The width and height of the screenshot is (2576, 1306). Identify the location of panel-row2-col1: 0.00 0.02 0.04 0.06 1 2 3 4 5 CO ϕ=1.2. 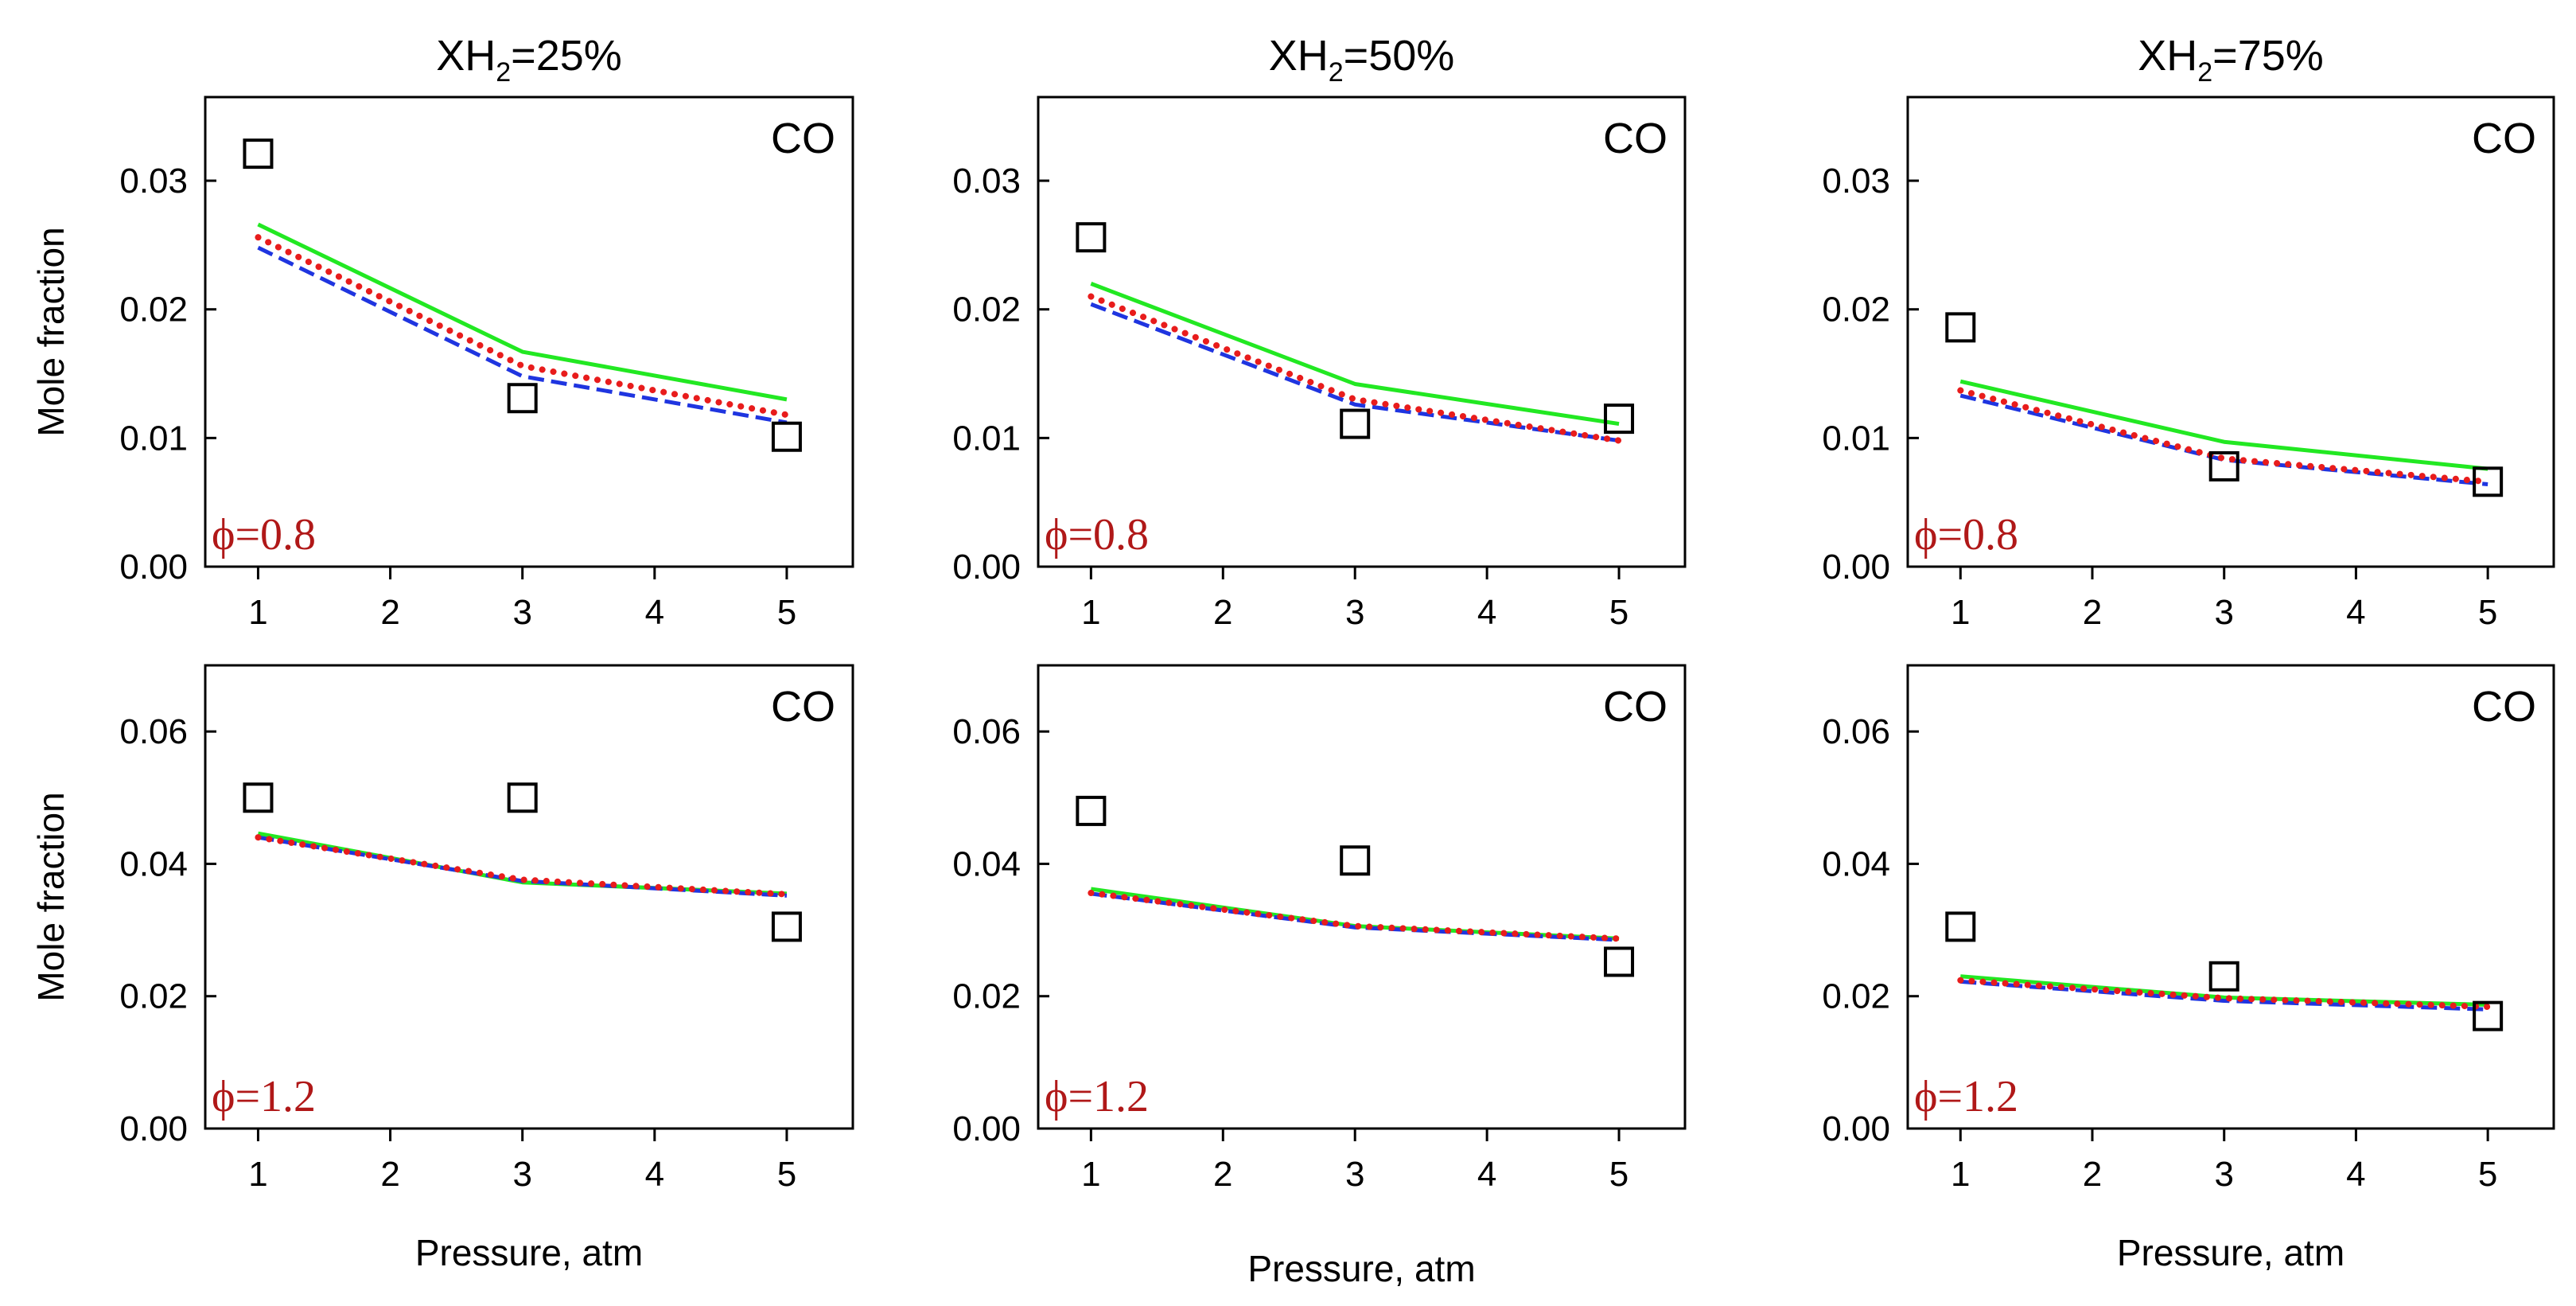
(487, 929).